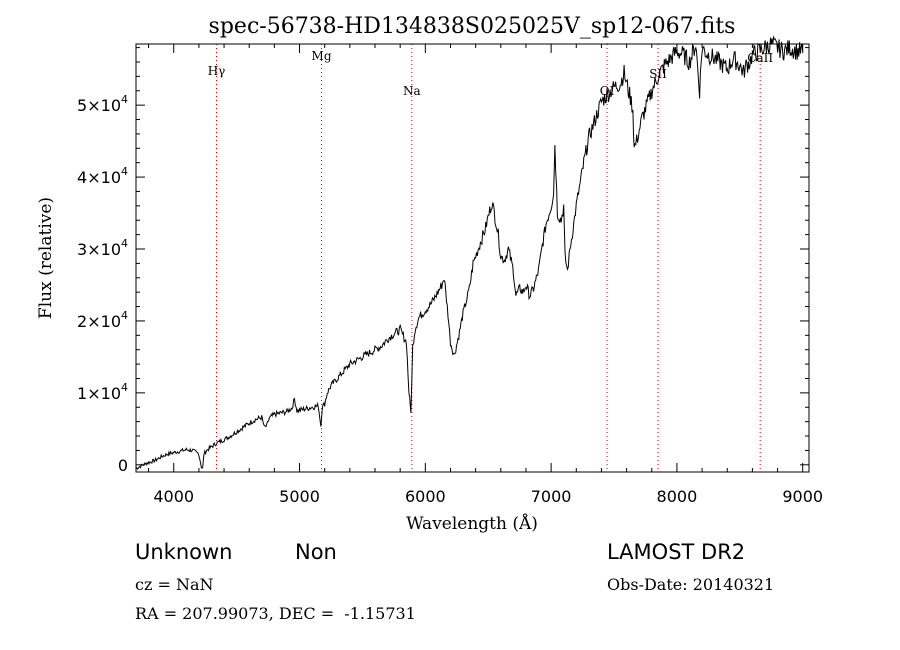 The width and height of the screenshot is (900, 650). Describe the element at coordinates (99, 177) in the screenshot. I see `y-tick-mantissa-4: 4×10` at that location.